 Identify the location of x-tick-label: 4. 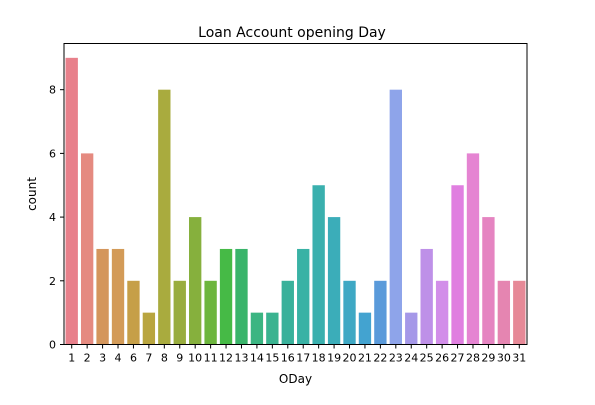
(118, 358).